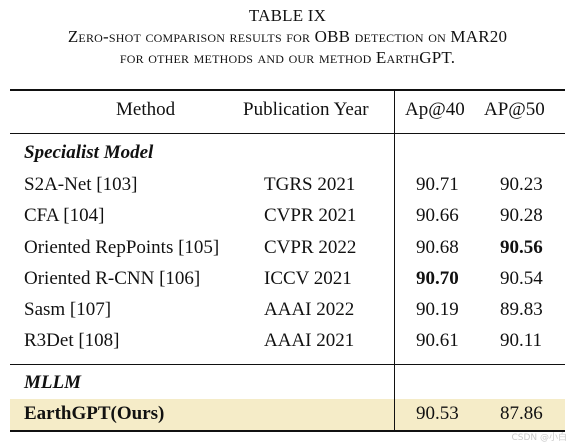 The image size is (575, 446). What do you see at coordinates (287, 414) in the screenshot?
I see `ours-row-highlight` at bounding box center [287, 414].